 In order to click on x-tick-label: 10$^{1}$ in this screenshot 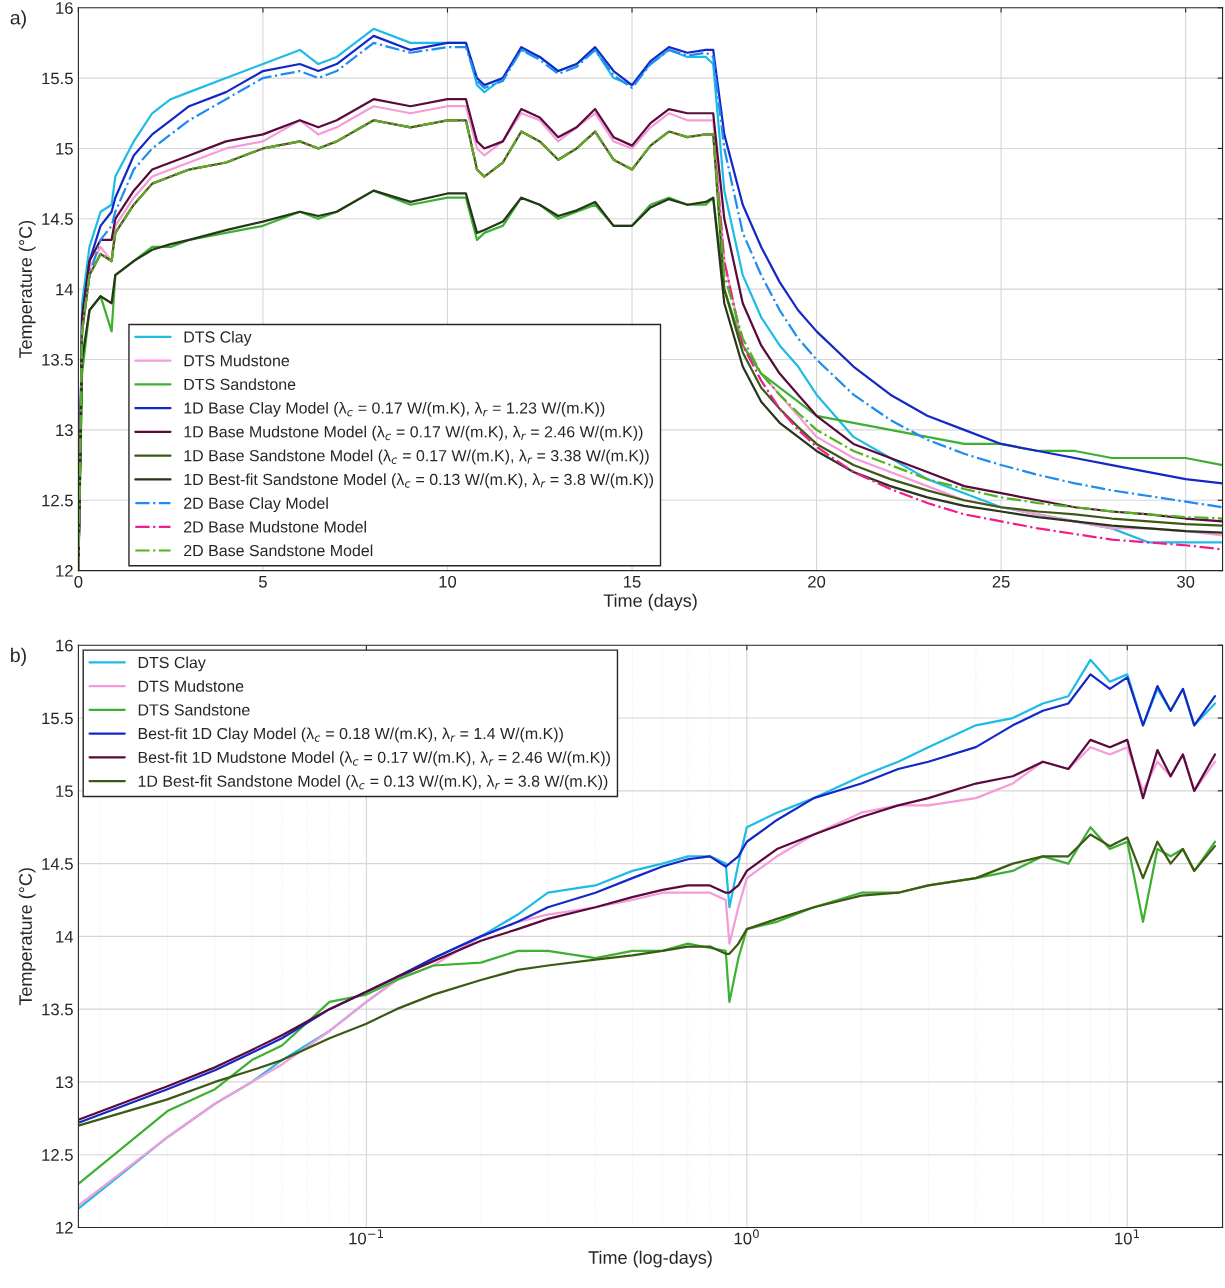, I will do `click(1127, 1237)`.